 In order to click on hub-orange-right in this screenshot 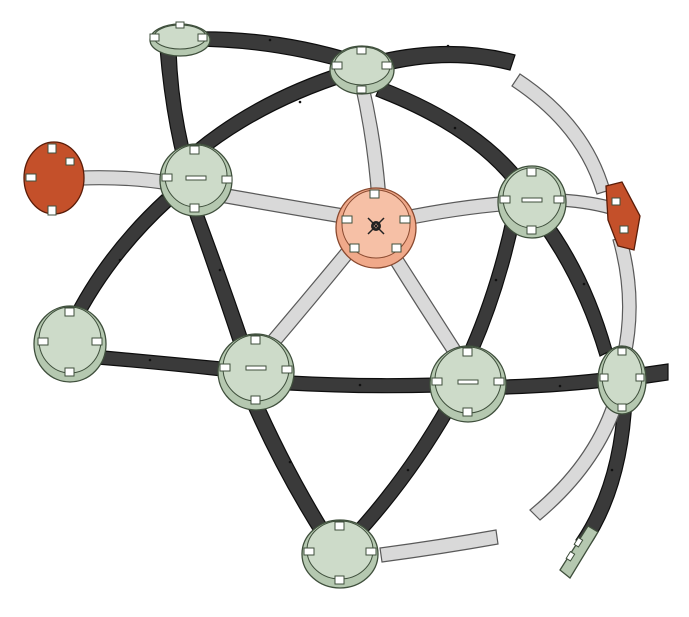, I will do `click(623, 216)`.